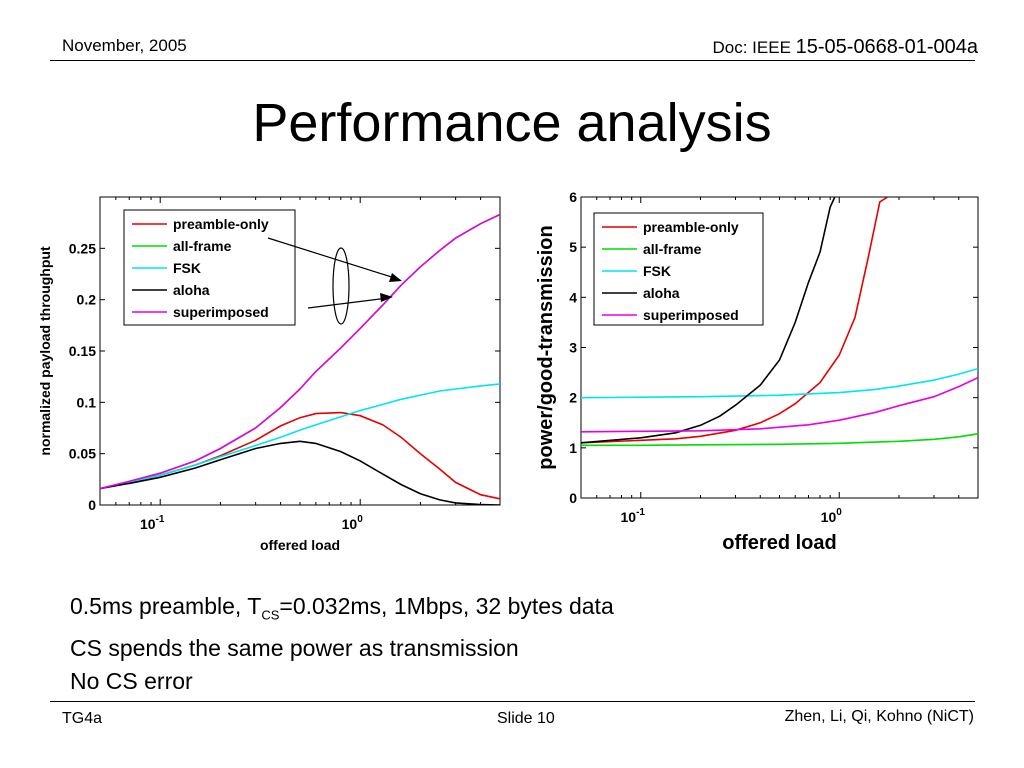 The height and width of the screenshot is (768, 1024). I want to click on header-doc-id: Doc: IEEE 15-05-0668-01-004a, so click(845, 47).